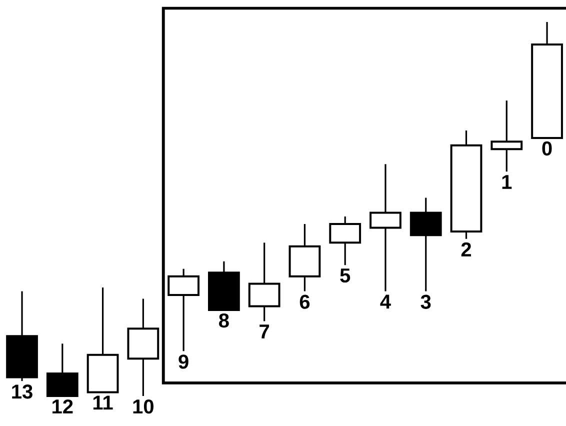 The width and height of the screenshot is (566, 426). Describe the element at coordinates (506, 136) in the screenshot. I see `candlestick` at that location.